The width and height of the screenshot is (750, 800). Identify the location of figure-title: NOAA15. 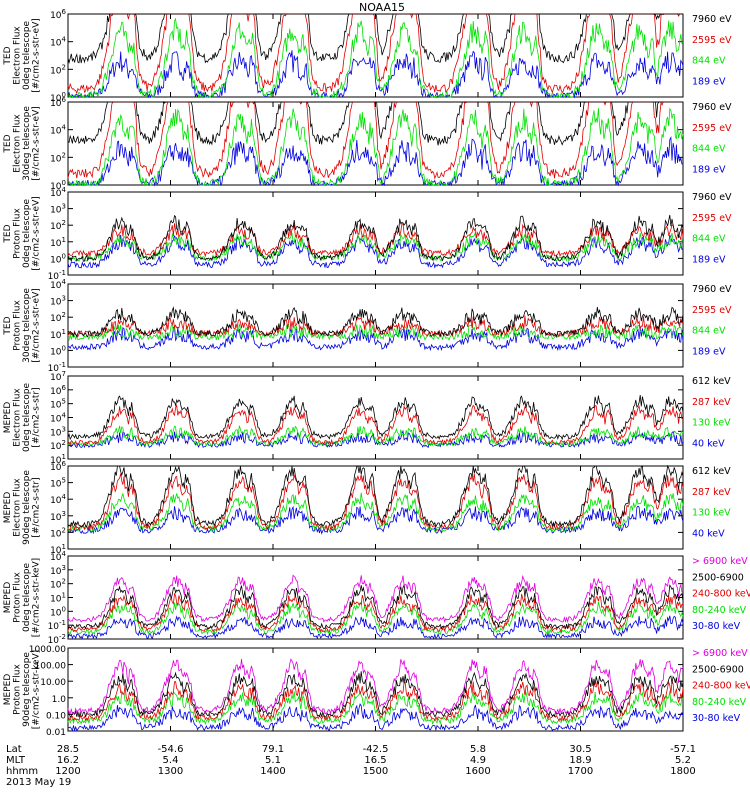
(382, 7).